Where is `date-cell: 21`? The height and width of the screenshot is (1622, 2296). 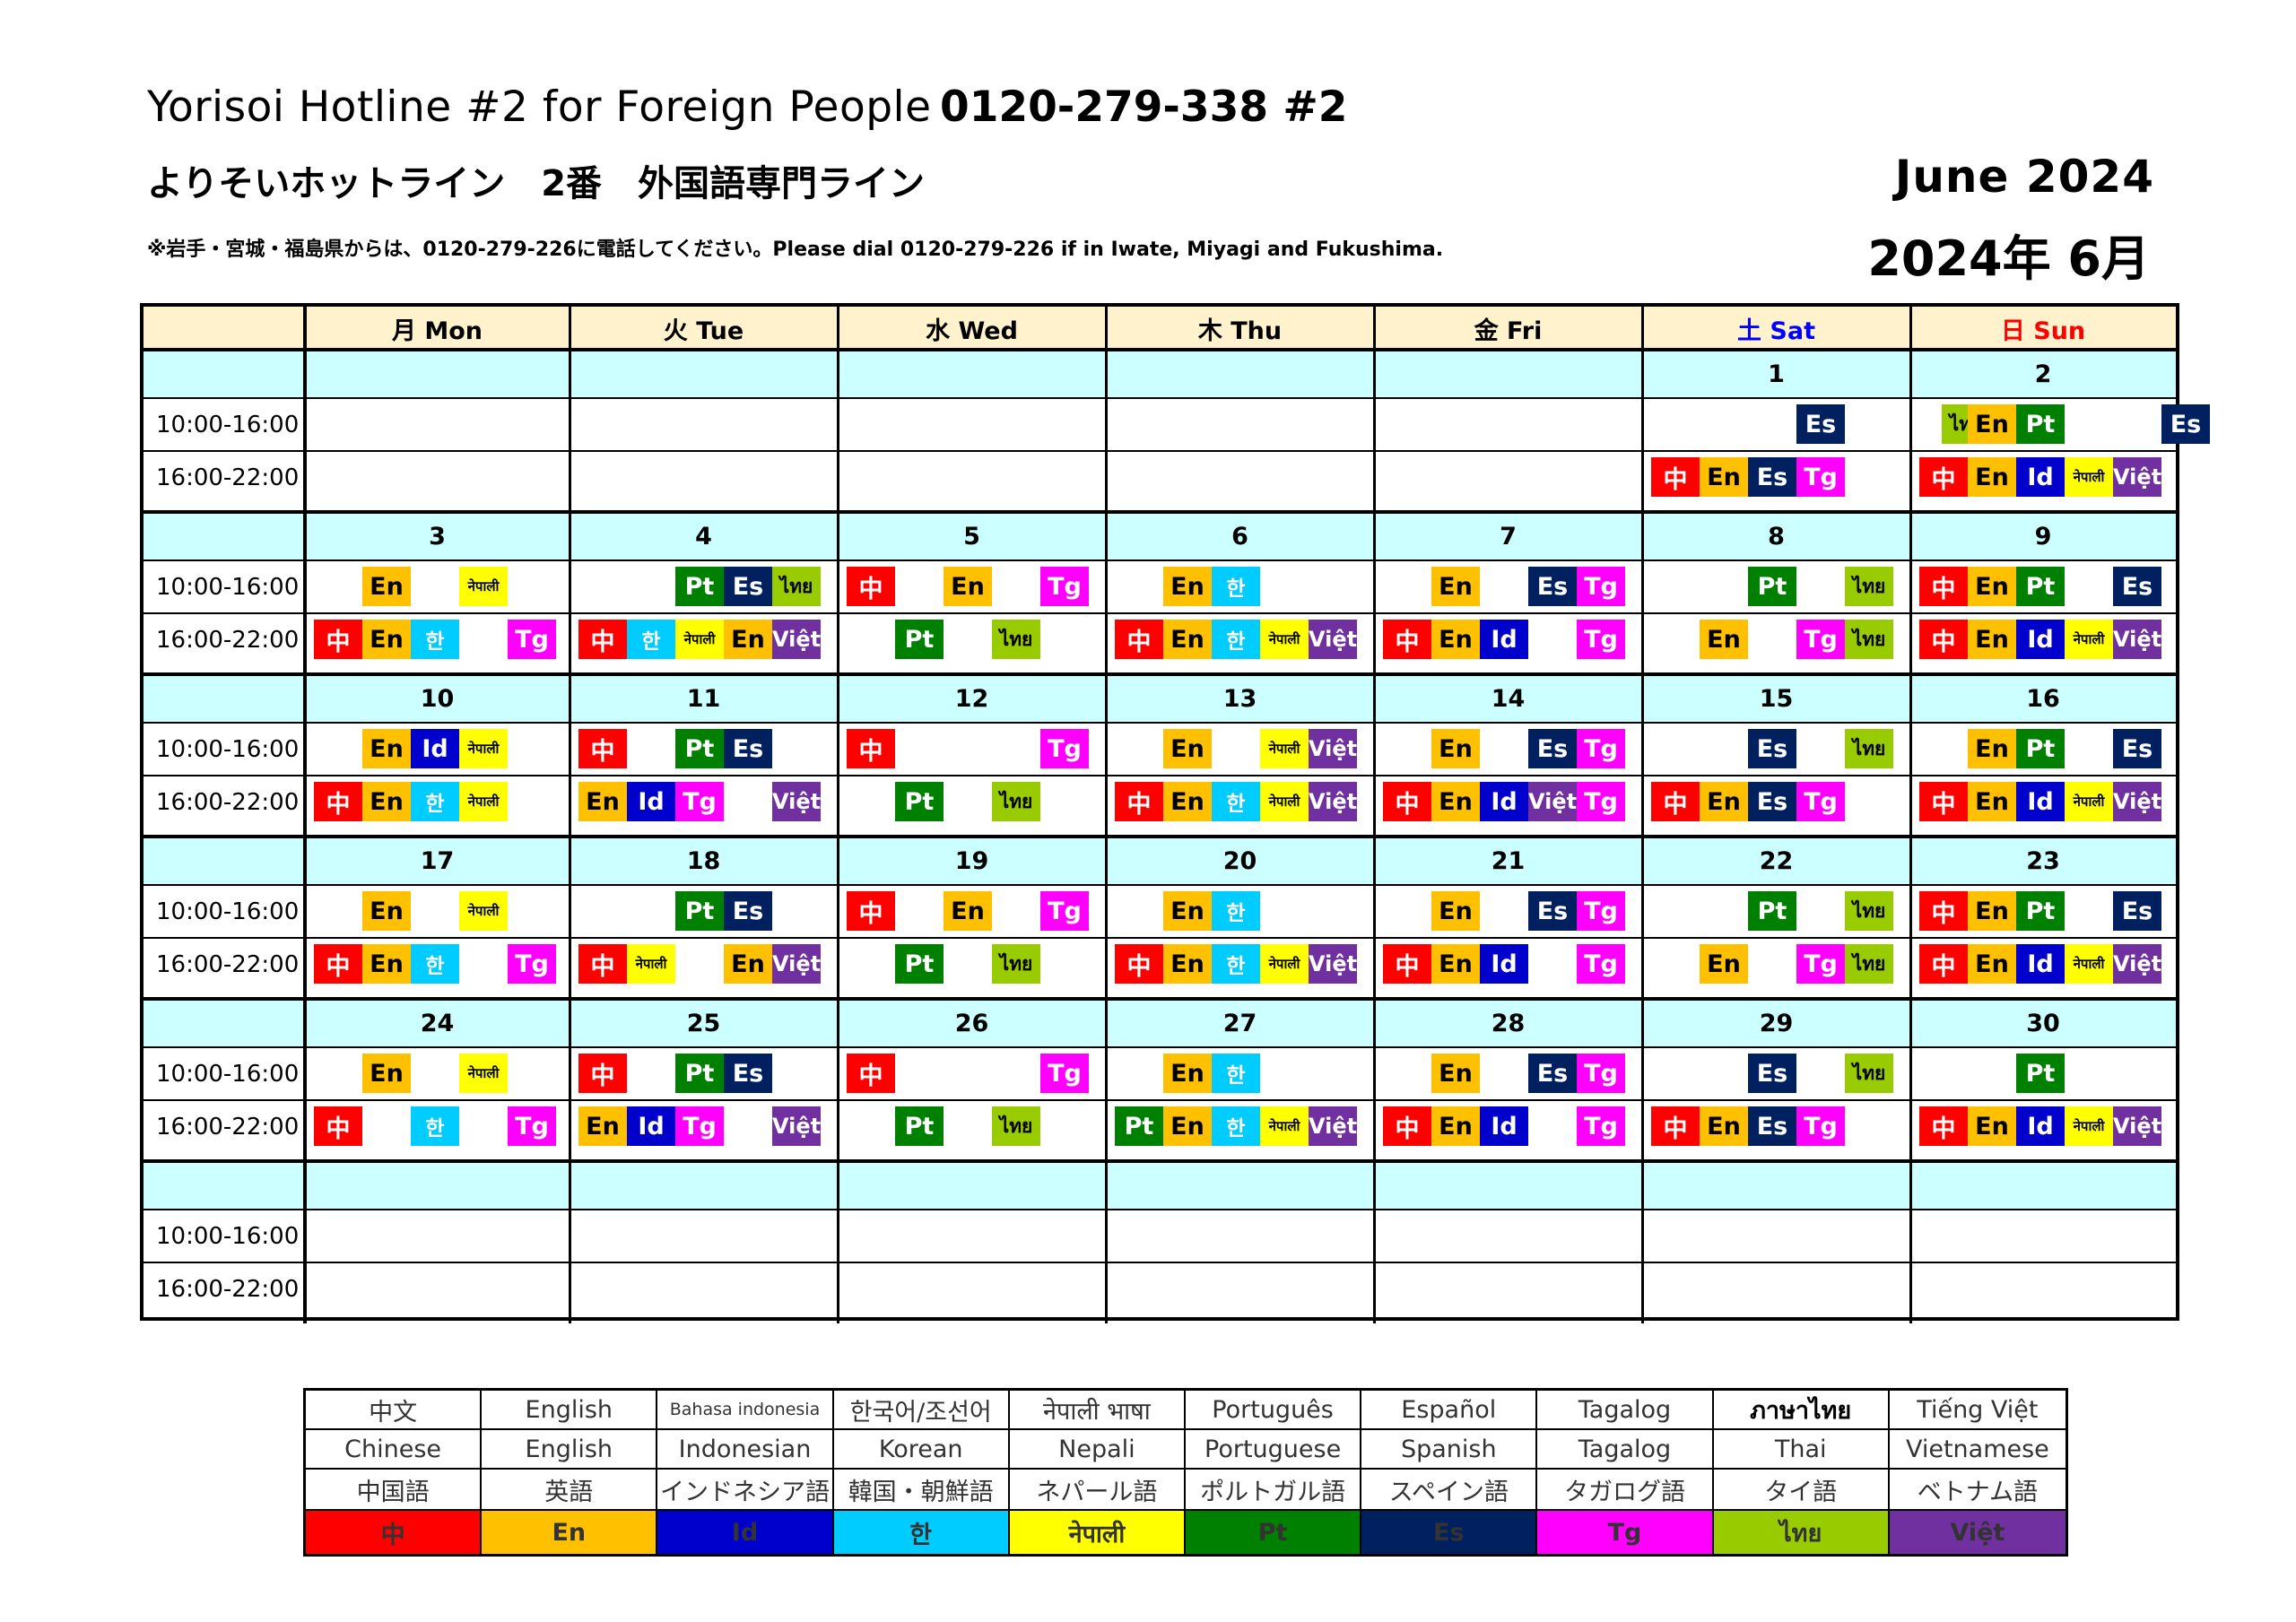 date-cell: 21 is located at coordinates (1508, 861).